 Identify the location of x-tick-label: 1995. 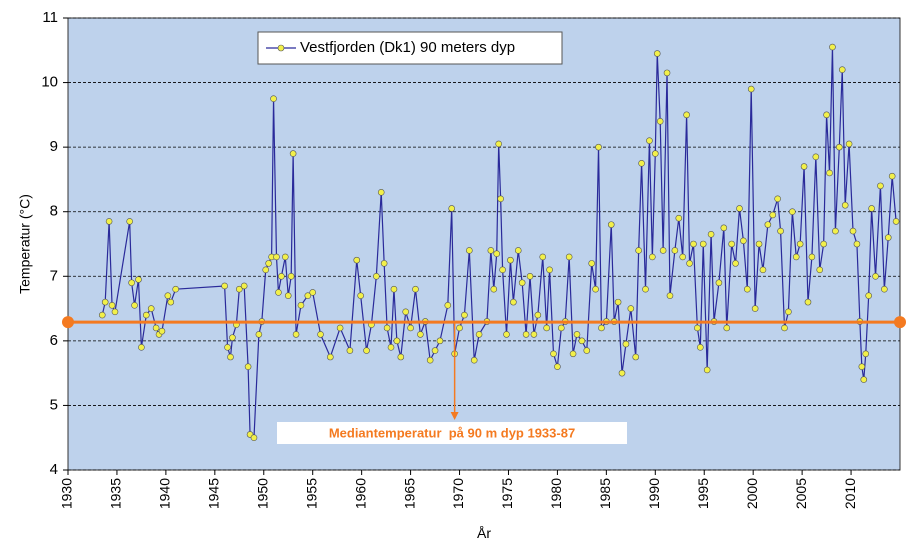
(703, 493).